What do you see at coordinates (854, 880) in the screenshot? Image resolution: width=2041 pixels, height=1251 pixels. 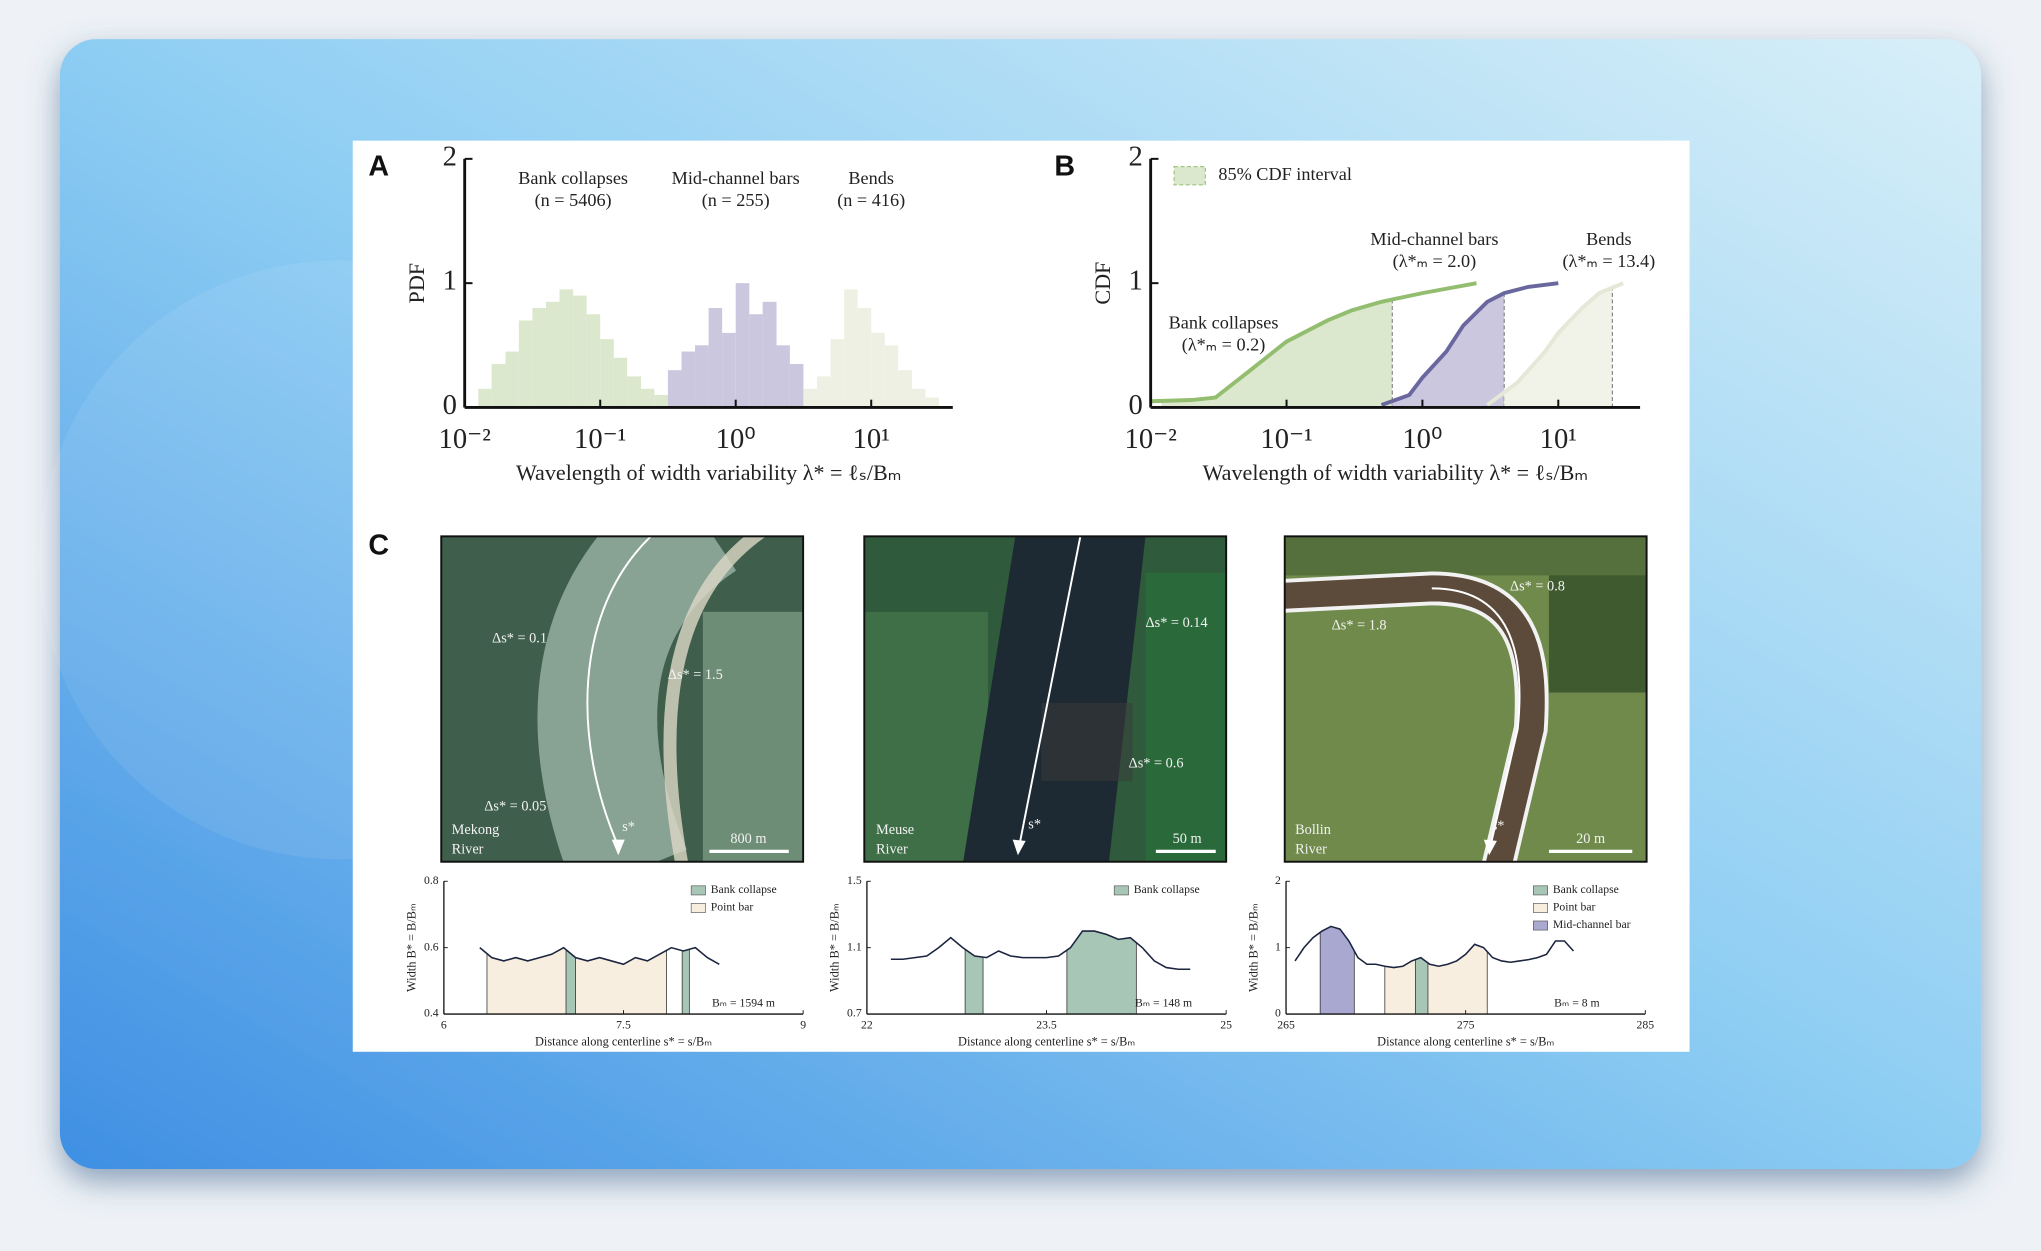 I see `y-tick-label: 1.5` at bounding box center [854, 880].